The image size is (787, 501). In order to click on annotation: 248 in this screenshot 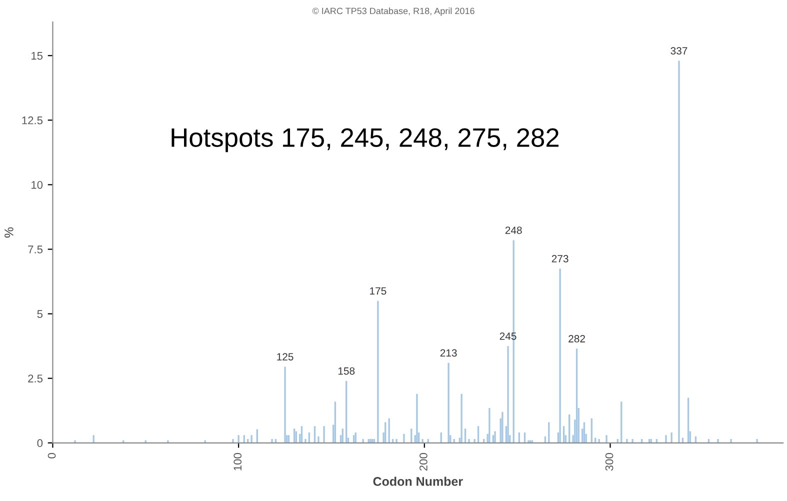, I will do `click(513, 230)`.